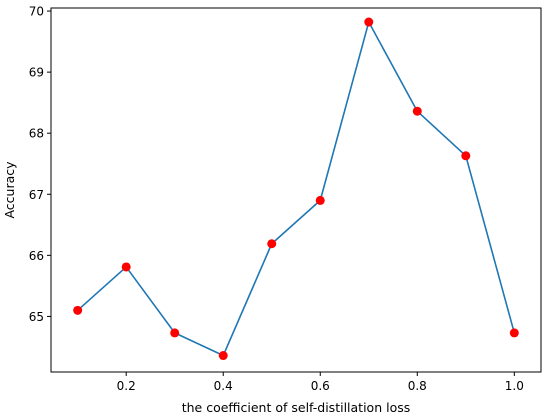  Describe the element at coordinates (36, 317) in the screenshot. I see `y-tick-label: 65` at that location.